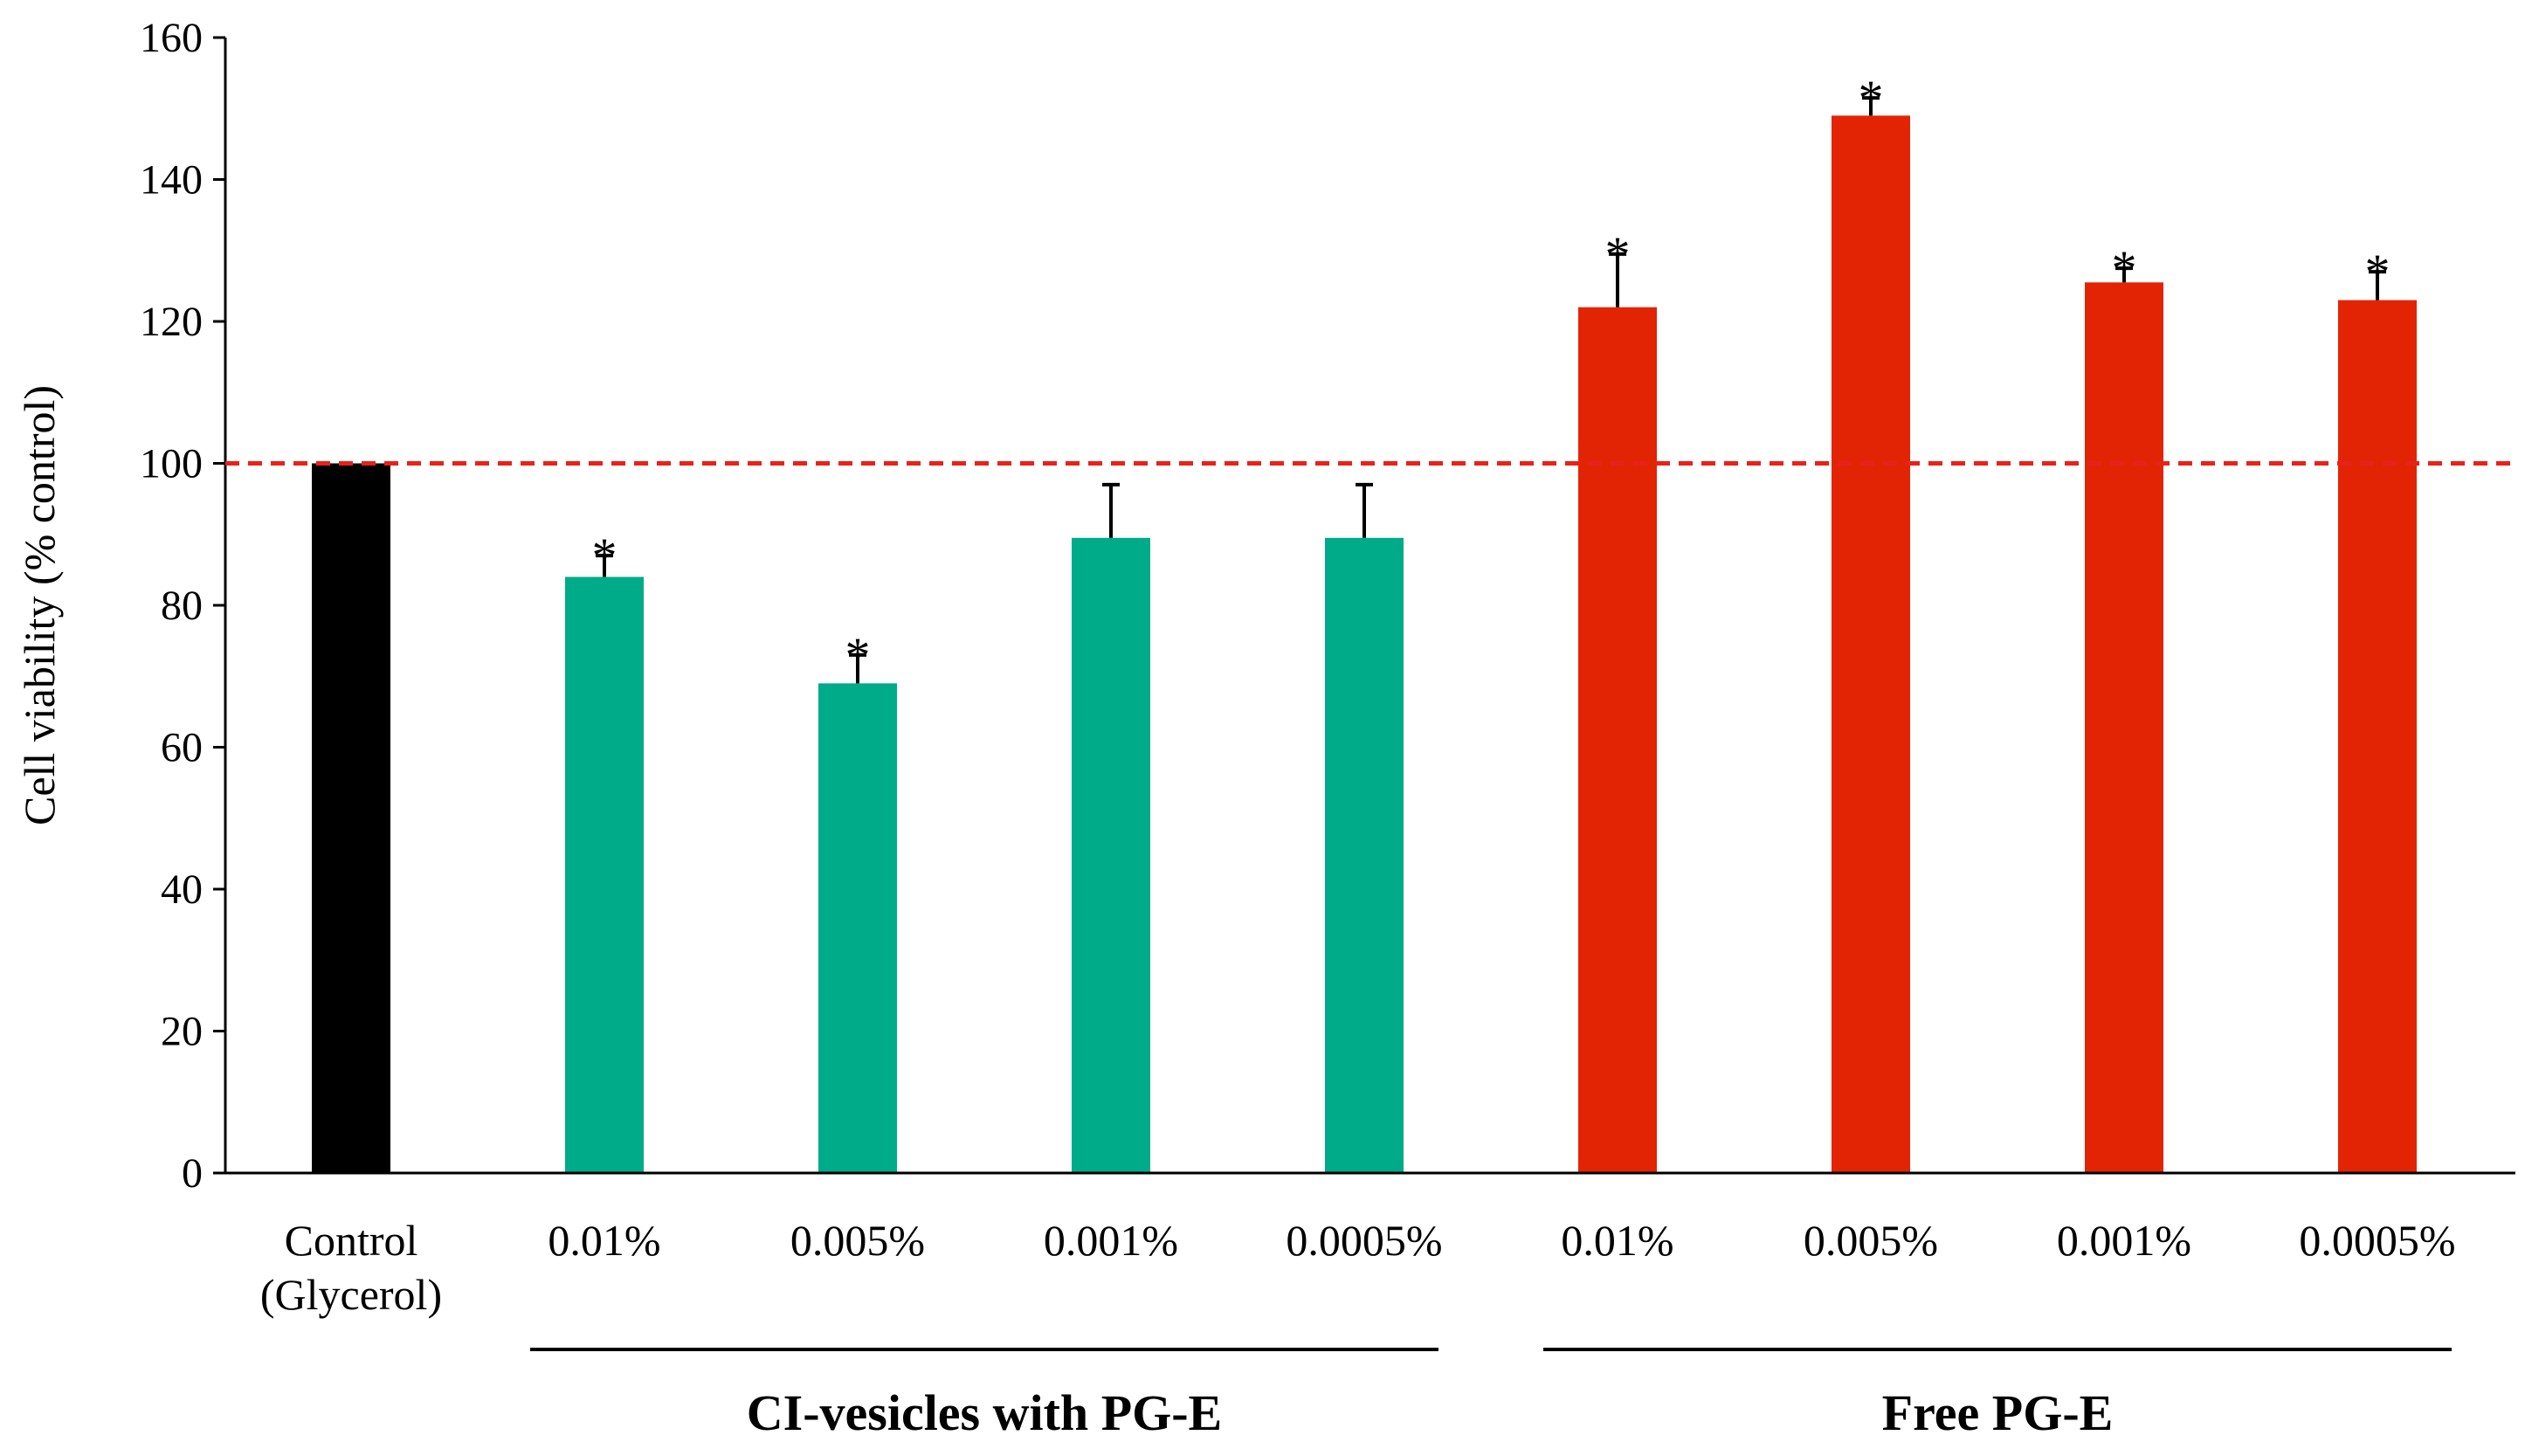 This screenshot has width=2525, height=1456. What do you see at coordinates (1998, 1412) in the screenshot?
I see `group-label: Free PG-E` at bounding box center [1998, 1412].